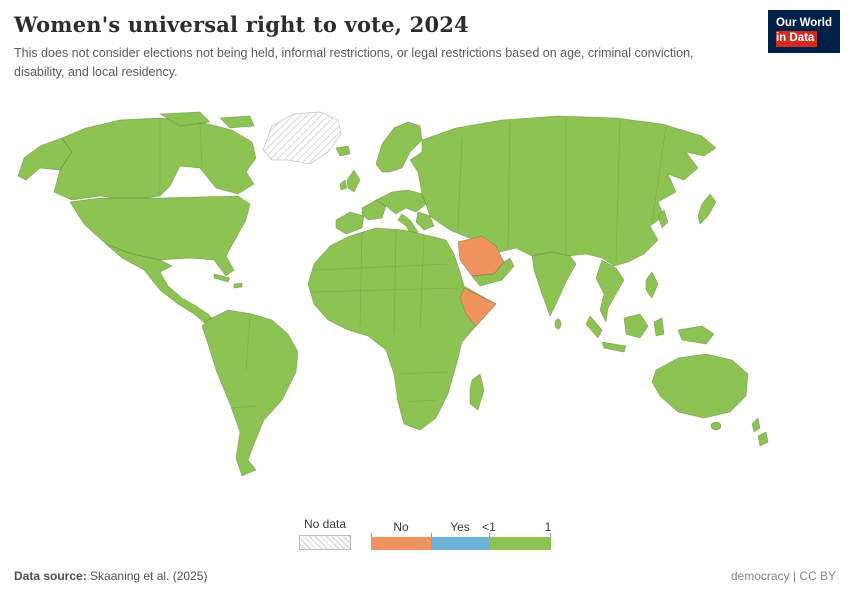 The image size is (850, 600). What do you see at coordinates (207, 120) in the screenshot?
I see `region-arctic-islands` at bounding box center [207, 120].